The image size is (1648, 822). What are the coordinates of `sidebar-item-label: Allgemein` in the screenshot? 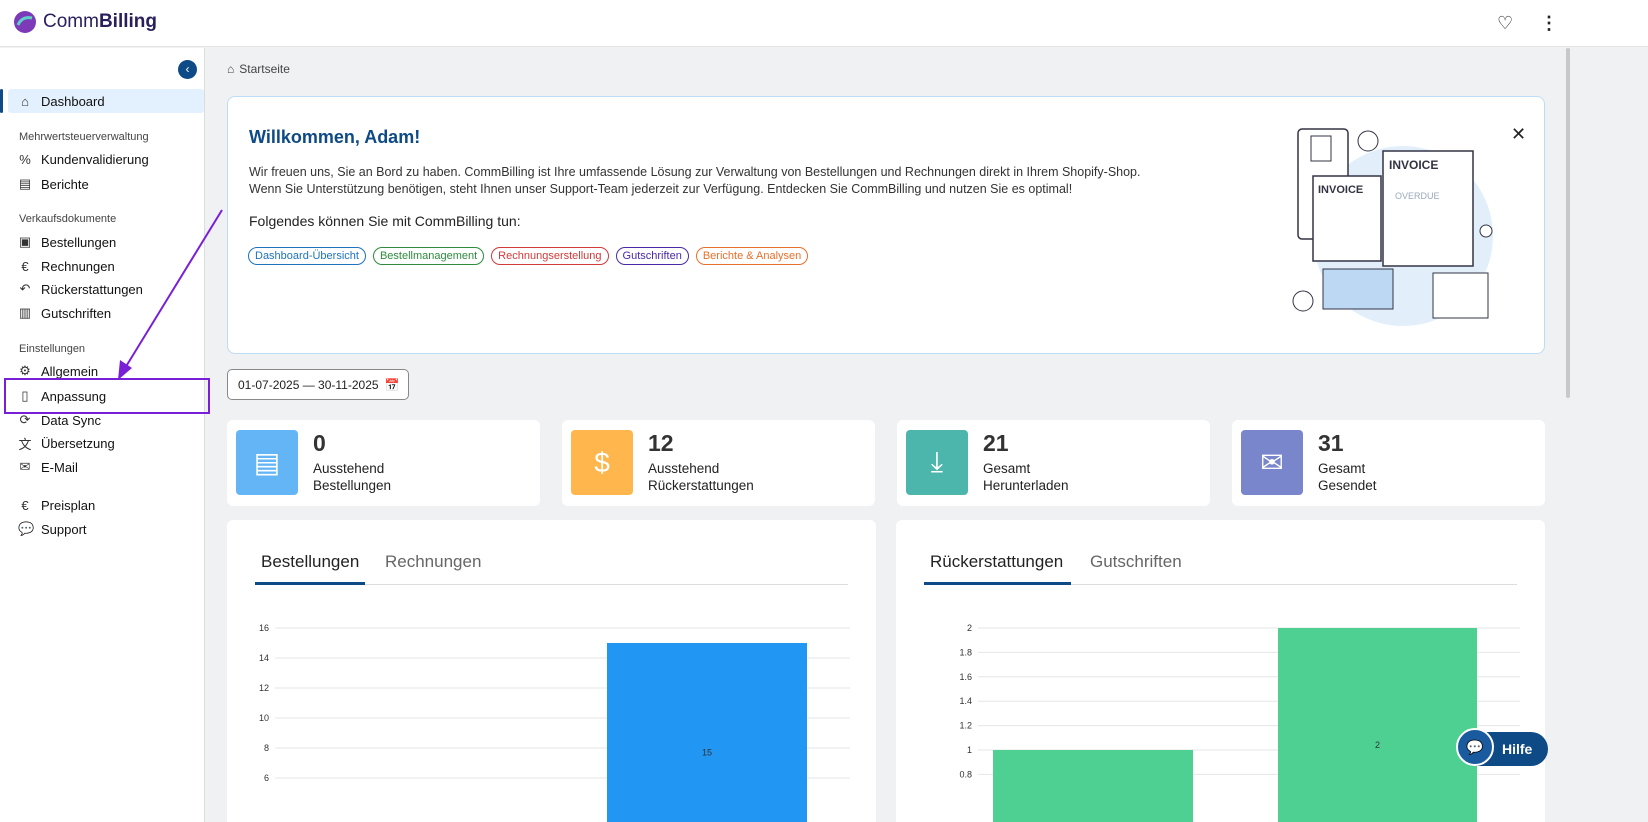 It's located at (70, 371).